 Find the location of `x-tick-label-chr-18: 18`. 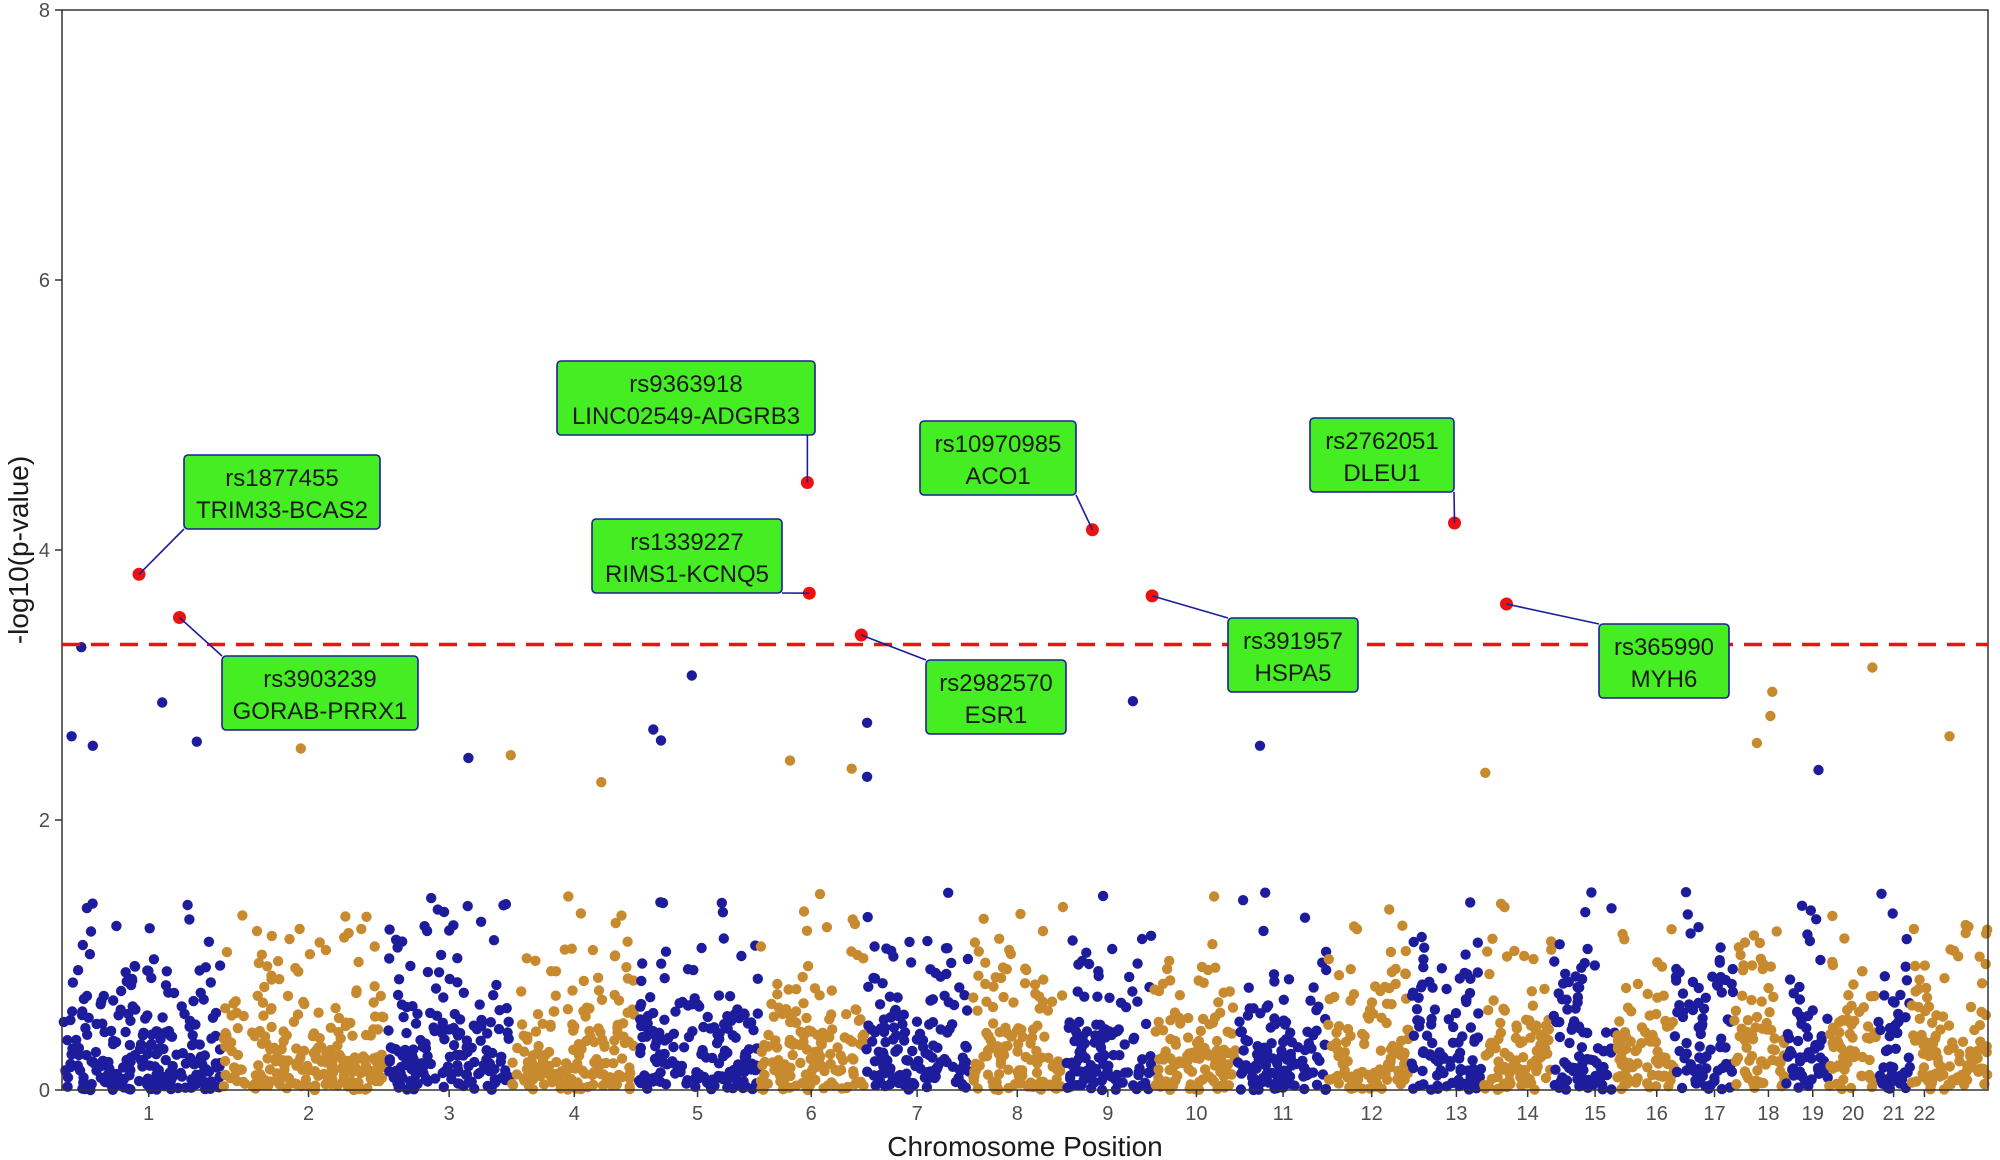

x-tick-label-chr-18: 18 is located at coordinates (1768, 1114).